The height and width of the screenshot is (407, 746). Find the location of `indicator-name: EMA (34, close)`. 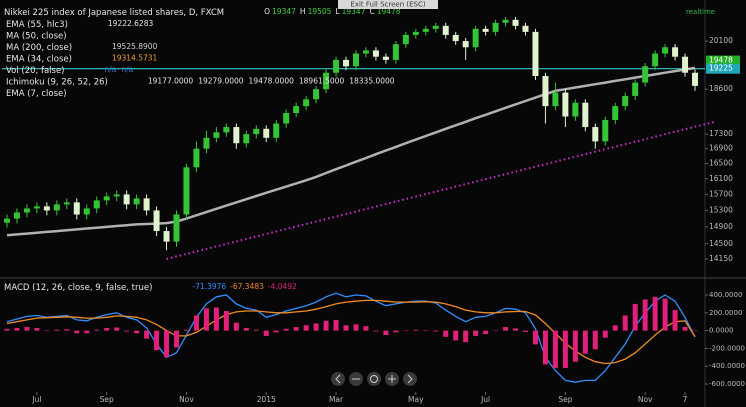

indicator-name: EMA (34, close) is located at coordinates (39, 59).